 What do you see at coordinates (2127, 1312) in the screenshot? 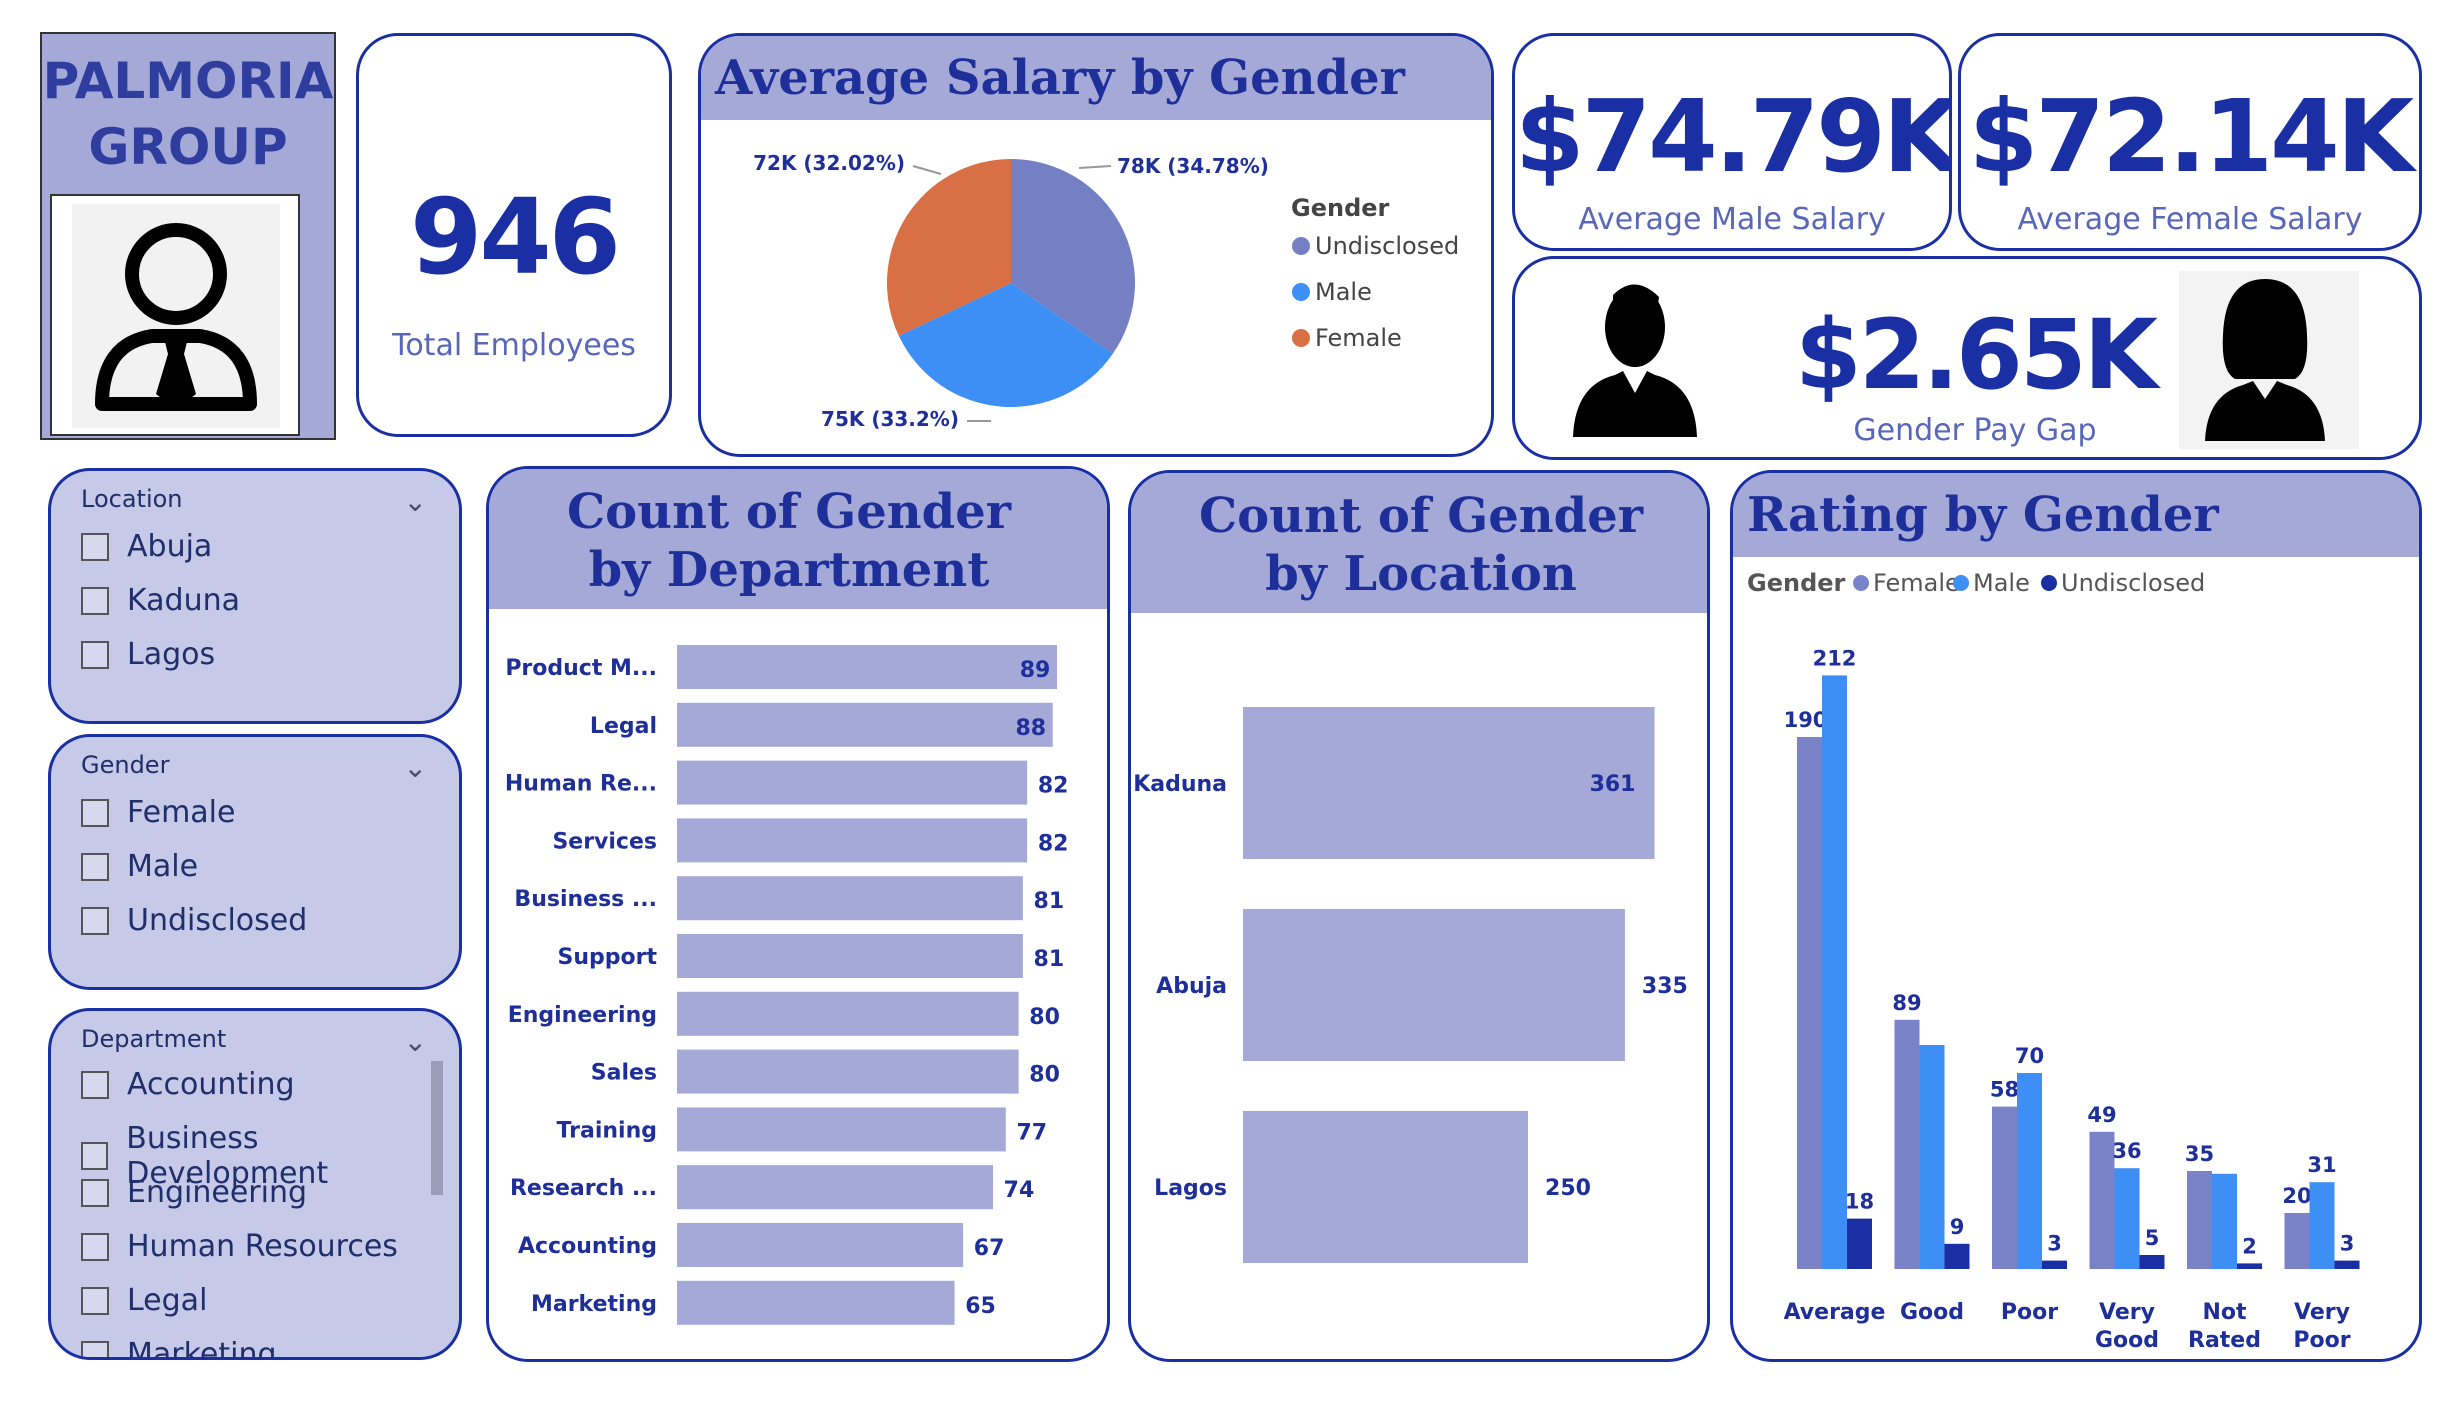
I see `rating-category-label: Very` at bounding box center [2127, 1312].